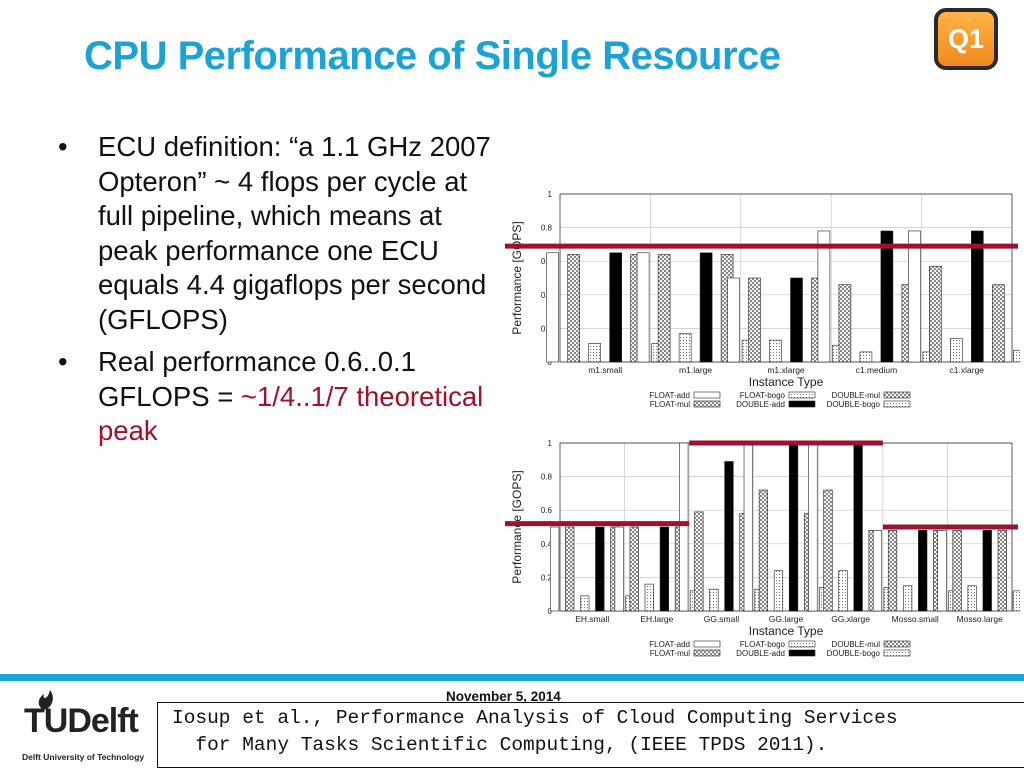 Image resolution: width=1024 pixels, height=768 pixels. I want to click on bar-float-add-gg-xlarge, so click(813, 527).